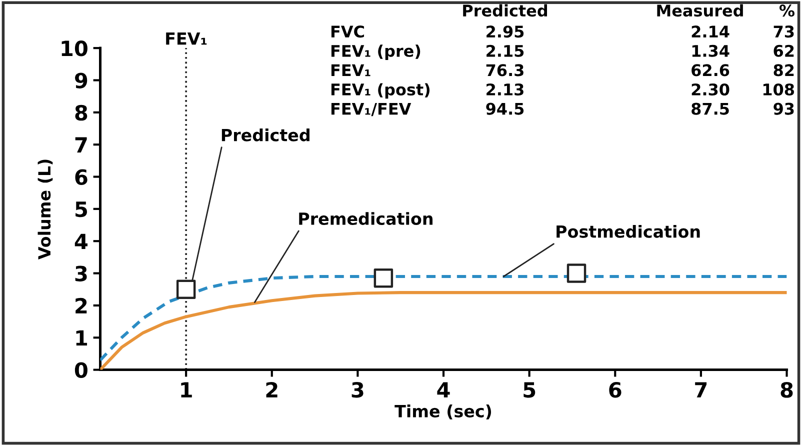 This screenshot has height=445, width=802. What do you see at coordinates (81, 274) in the screenshot?
I see `y-tick-label: 3` at bounding box center [81, 274].